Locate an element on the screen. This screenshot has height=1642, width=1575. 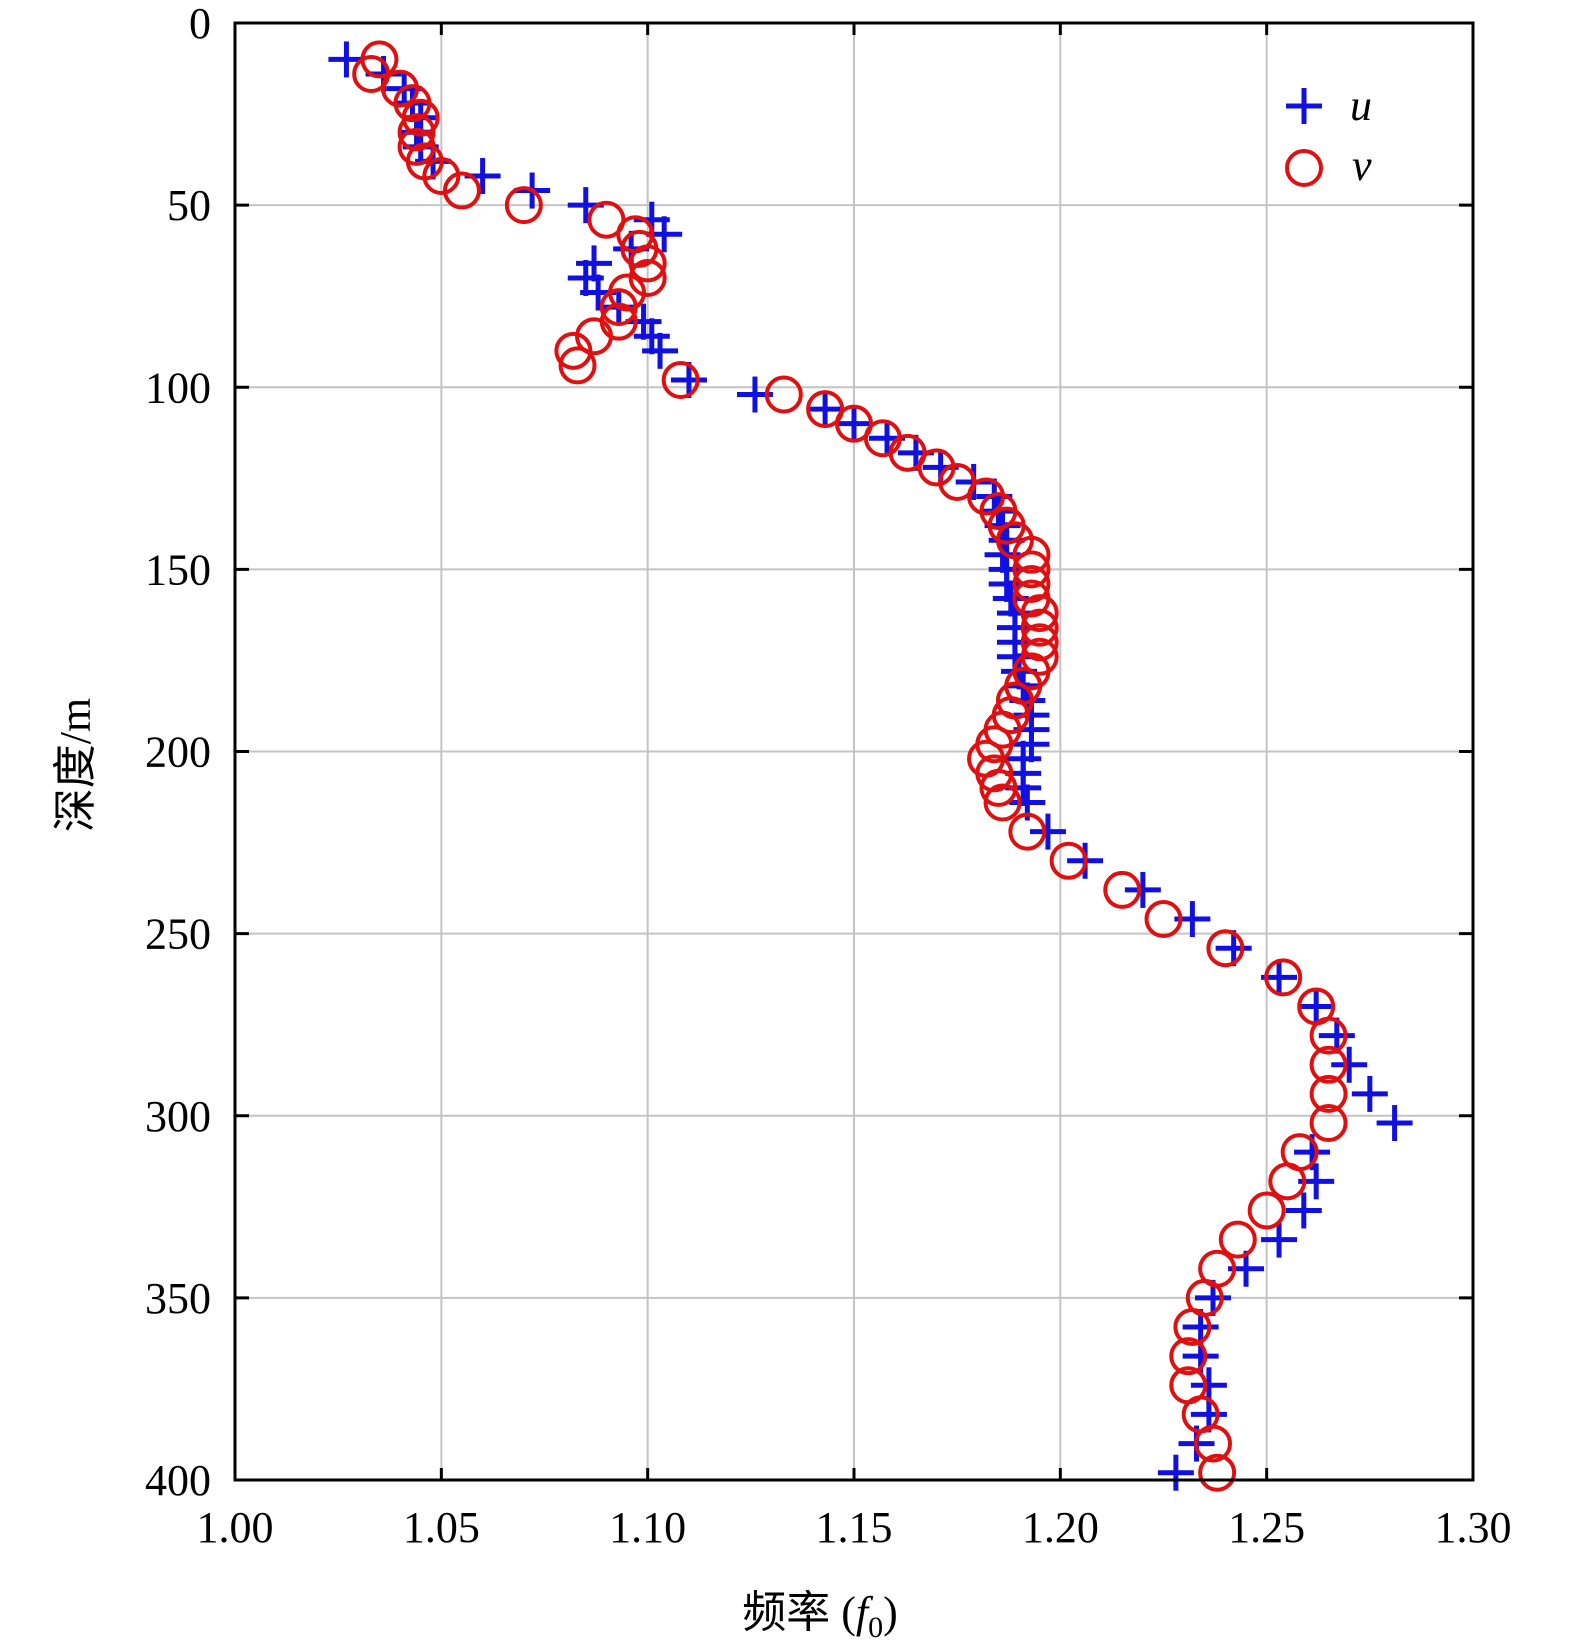
x-axis-title-subscript: 0 is located at coordinates (875, 1626).